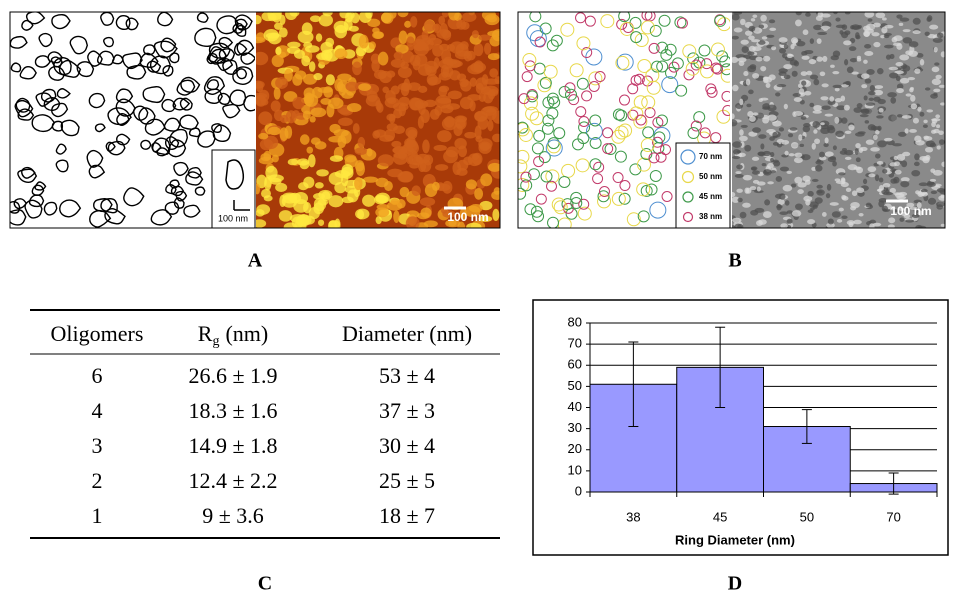 The height and width of the screenshot is (600, 955). What do you see at coordinates (575, 469) in the screenshot?
I see `y-tick-label: 10` at bounding box center [575, 469].